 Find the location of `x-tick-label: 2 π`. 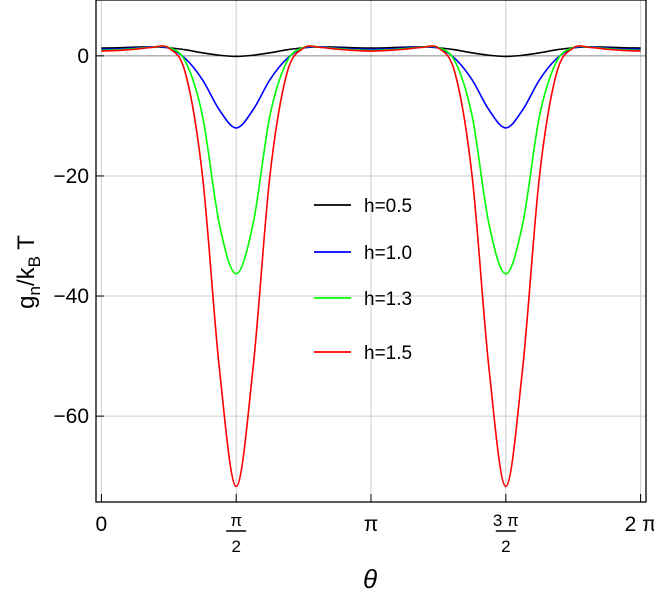

x-tick-label: 2 π is located at coordinates (639, 524).